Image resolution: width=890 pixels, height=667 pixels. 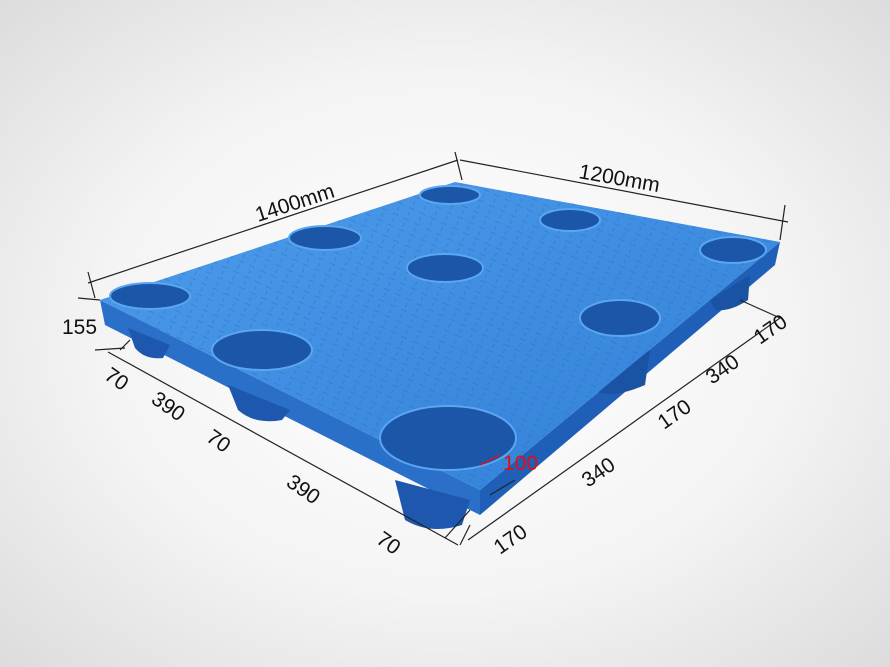 What do you see at coordinates (303, 489) in the screenshot?
I see `left-segment-label: 390` at bounding box center [303, 489].